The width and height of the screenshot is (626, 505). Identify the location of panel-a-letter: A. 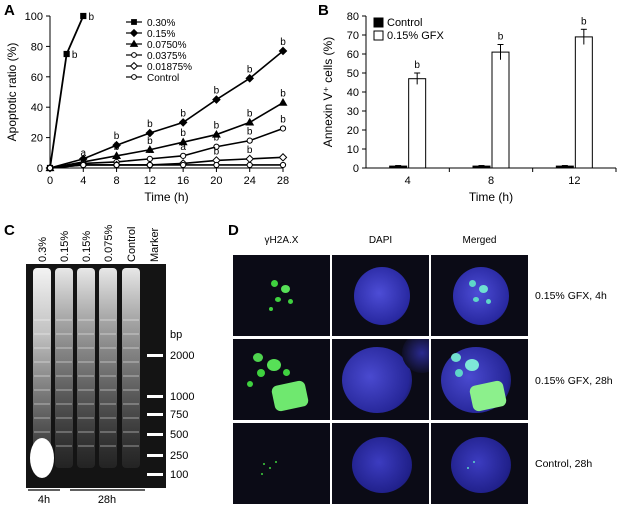
(9, 10).